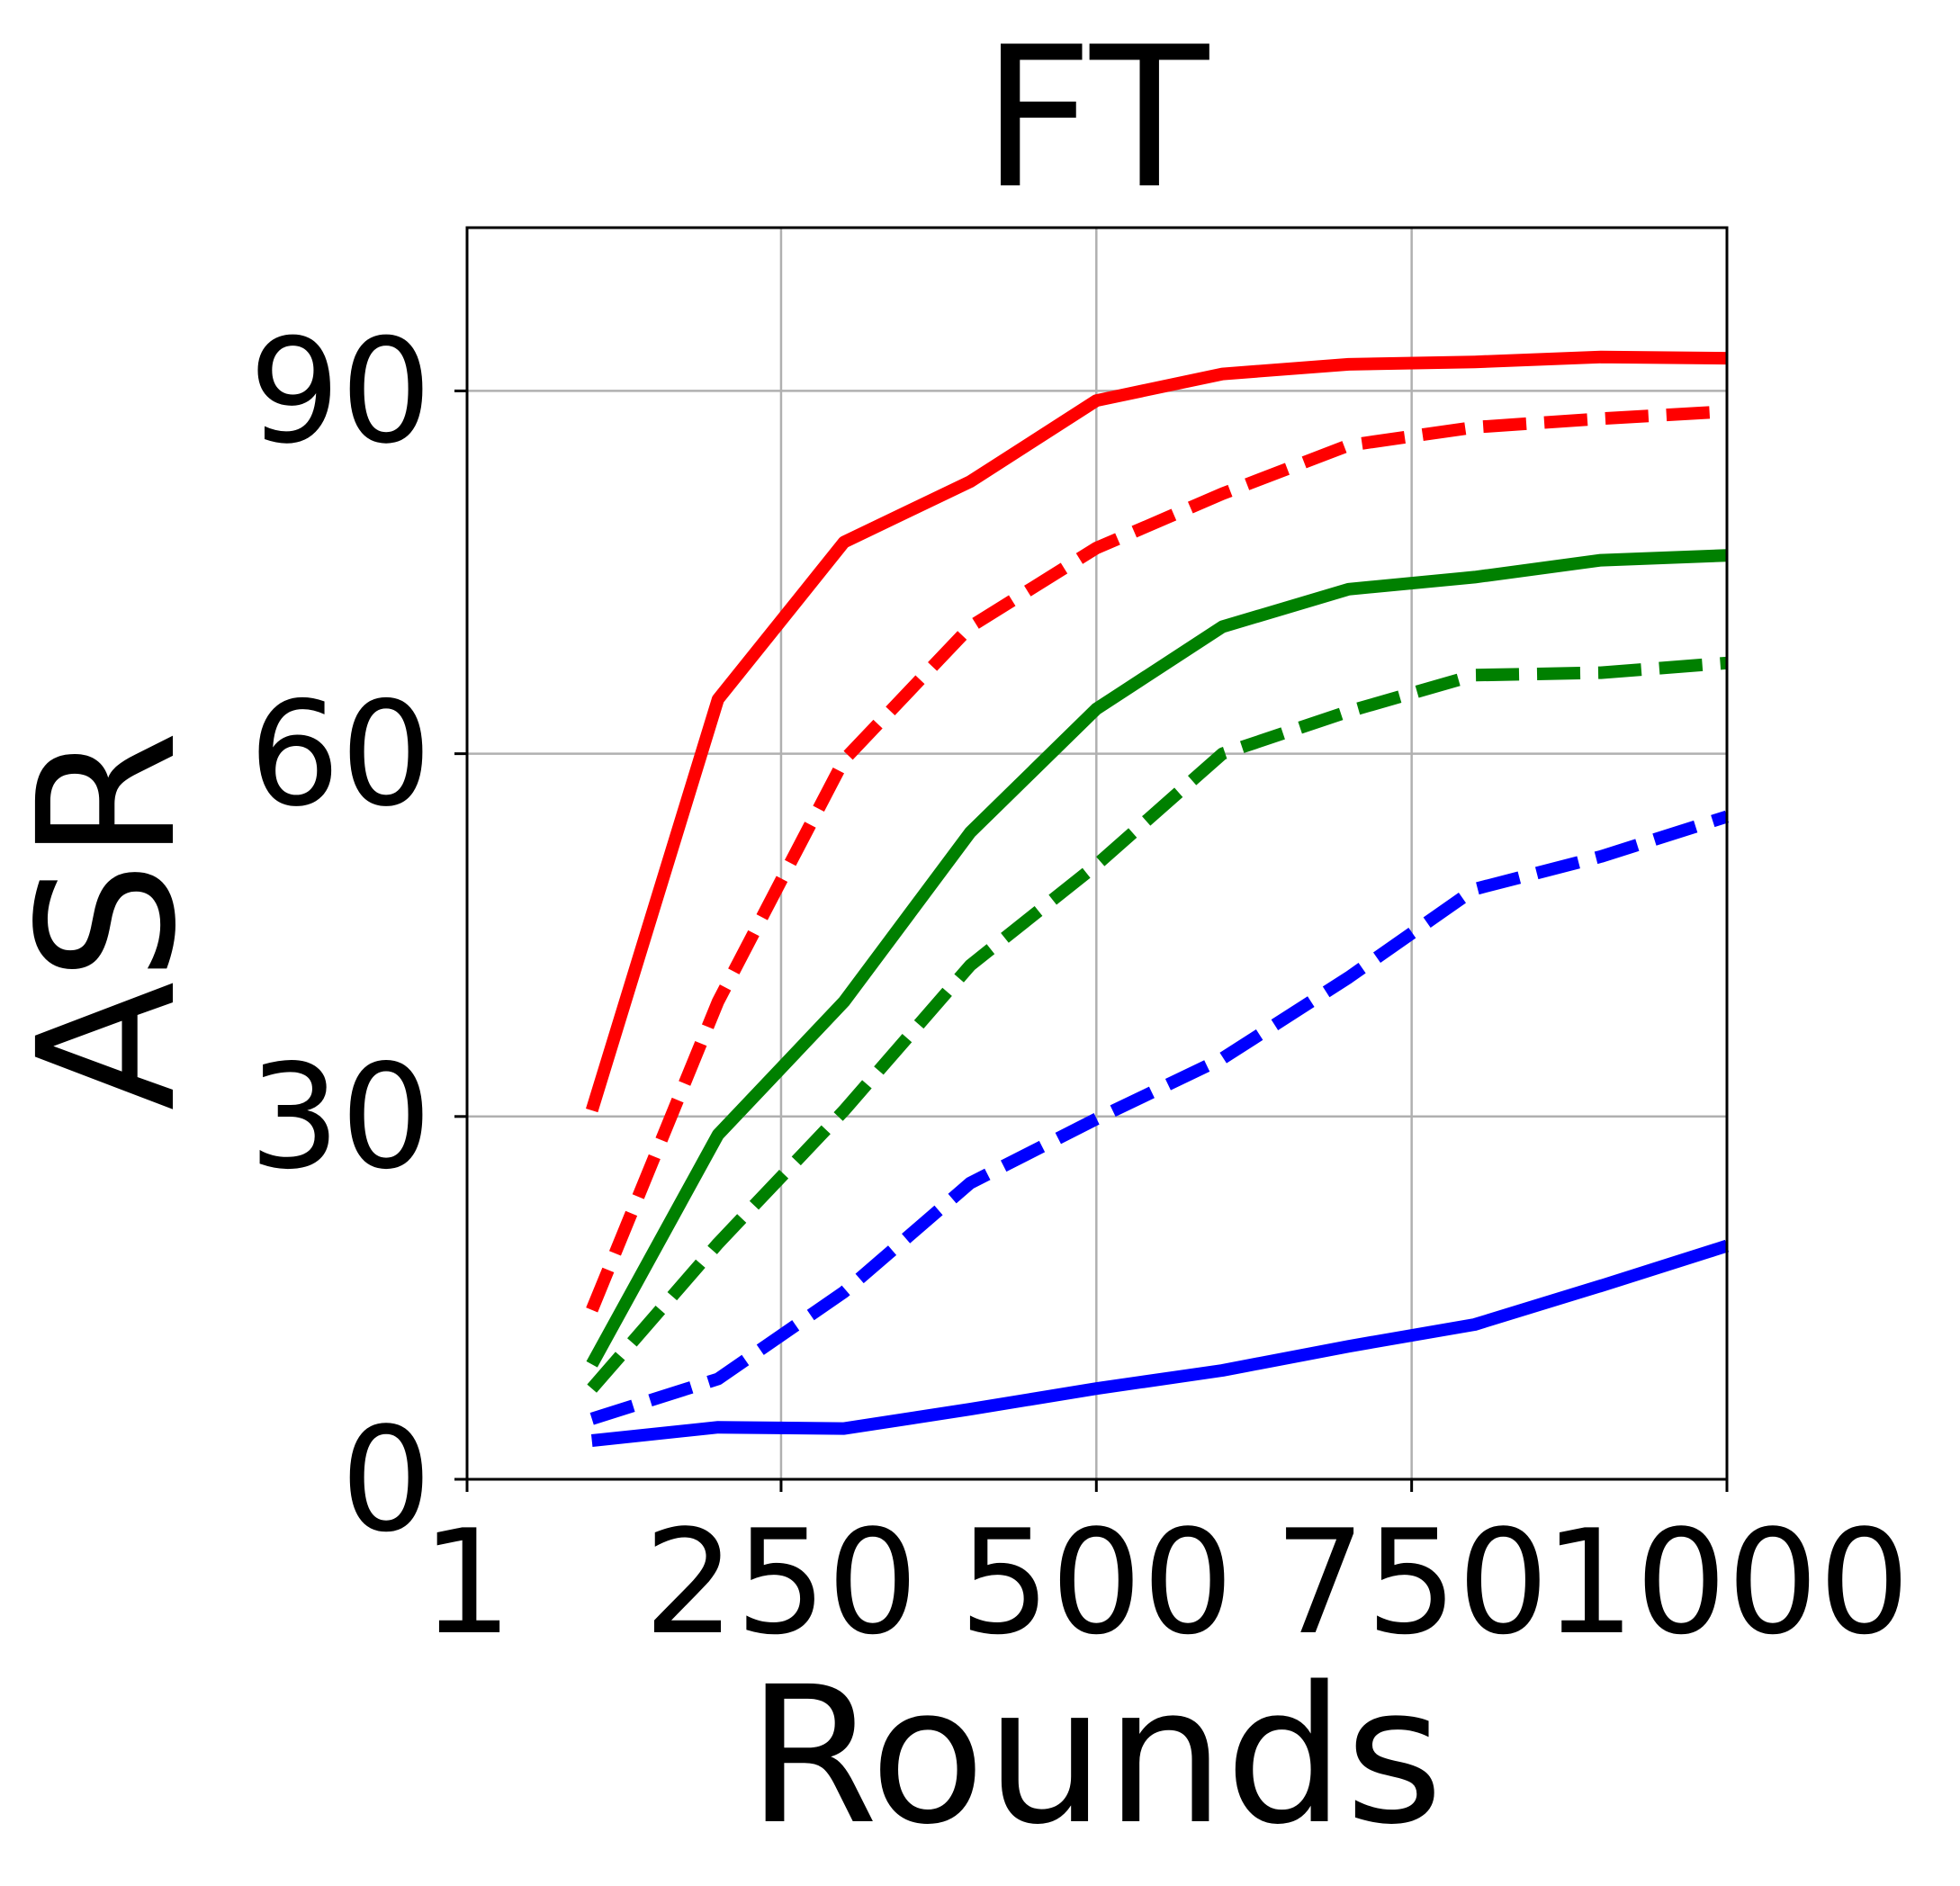  What do you see at coordinates (780, 1582) in the screenshot?
I see `x-tick-label: 250` at bounding box center [780, 1582].